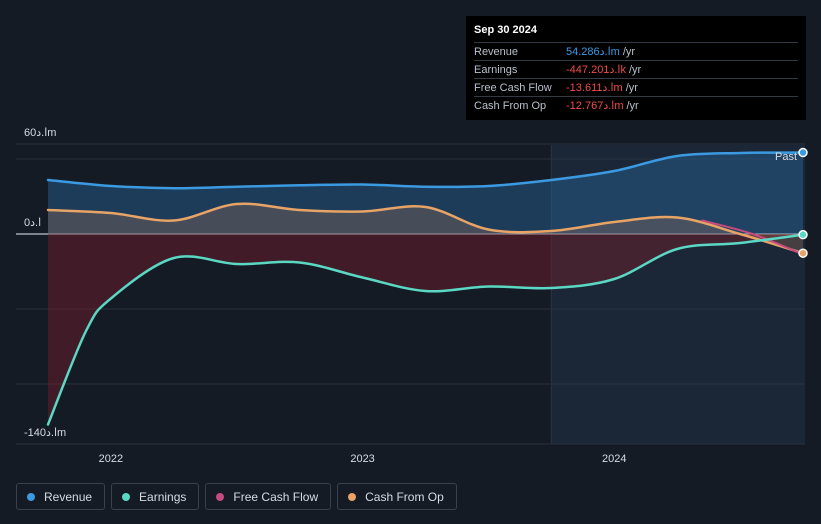 Image resolution: width=821 pixels, height=524 pixels. Describe the element at coordinates (276, 496) in the screenshot. I see `legend-label: Free Cash Flow` at that location.